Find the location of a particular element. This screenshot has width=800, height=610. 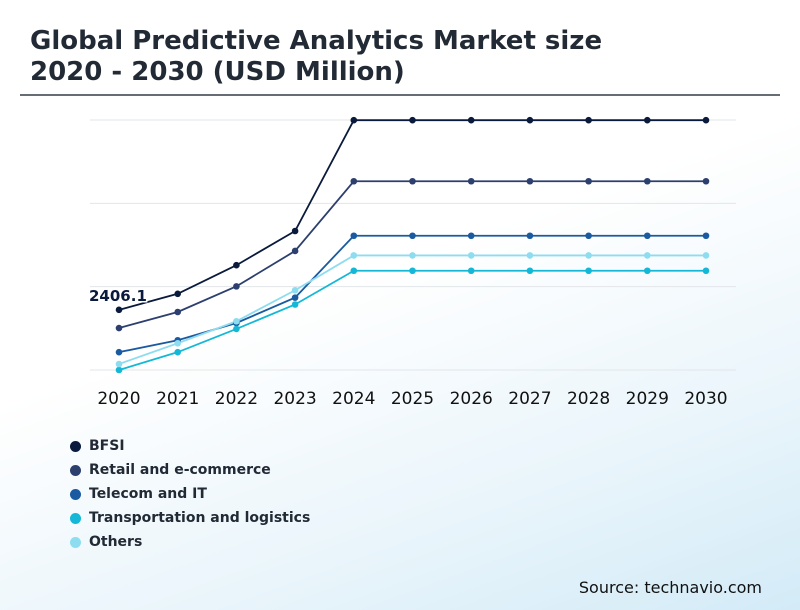

title-divider is located at coordinates (400, 95).